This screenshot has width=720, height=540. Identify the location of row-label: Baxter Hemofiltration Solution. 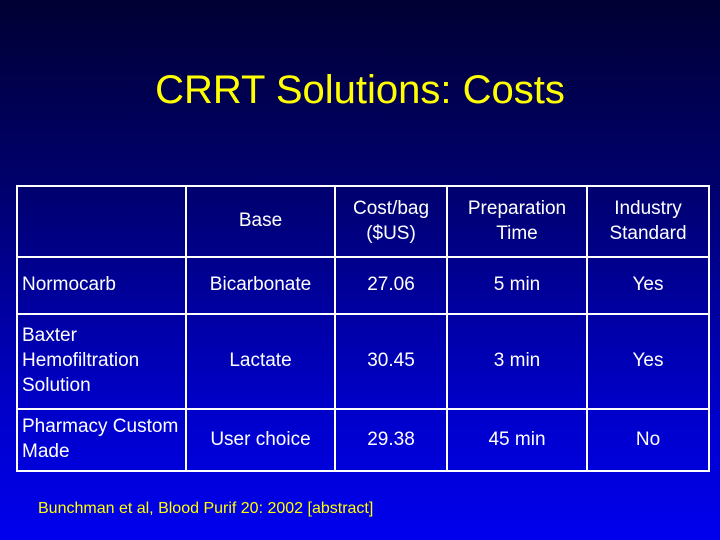
(101, 361).